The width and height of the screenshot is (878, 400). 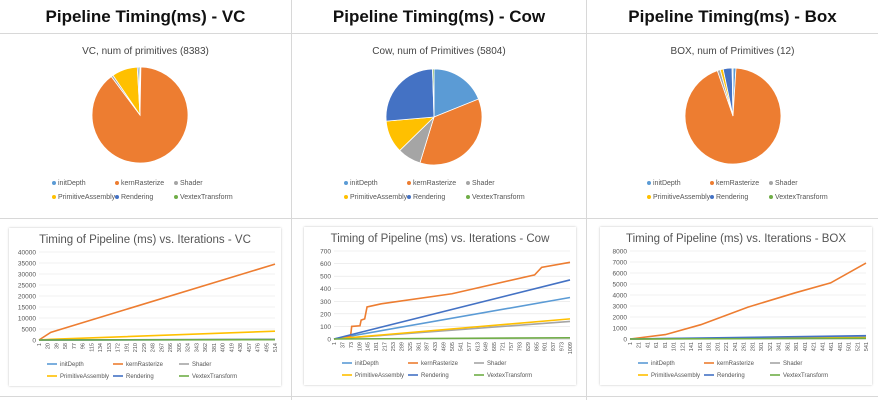 What do you see at coordinates (657, 345) in the screenshot?
I see `x-tick-label: 61` at bounding box center [657, 345].